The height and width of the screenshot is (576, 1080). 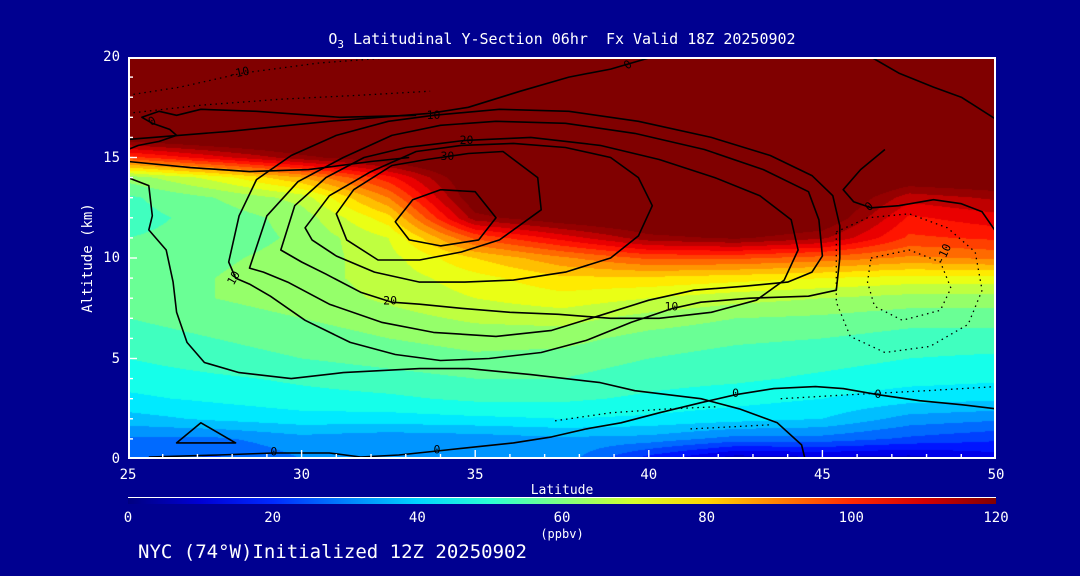 I want to click on y-tick-label: 10, so click(x=111, y=258).